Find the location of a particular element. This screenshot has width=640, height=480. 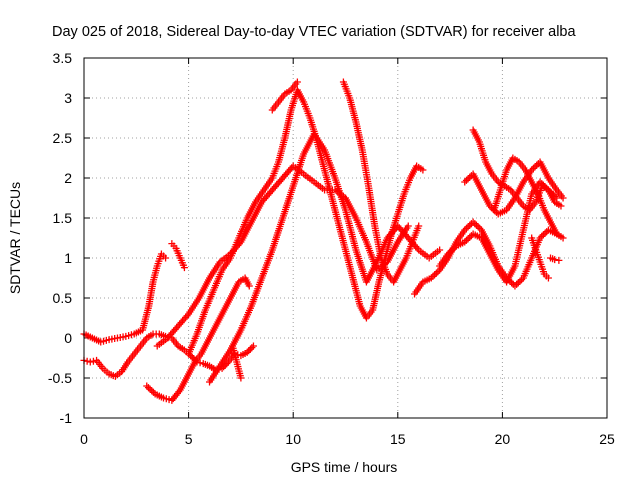

y-tick-label: -0.5 is located at coordinates (60, 378).